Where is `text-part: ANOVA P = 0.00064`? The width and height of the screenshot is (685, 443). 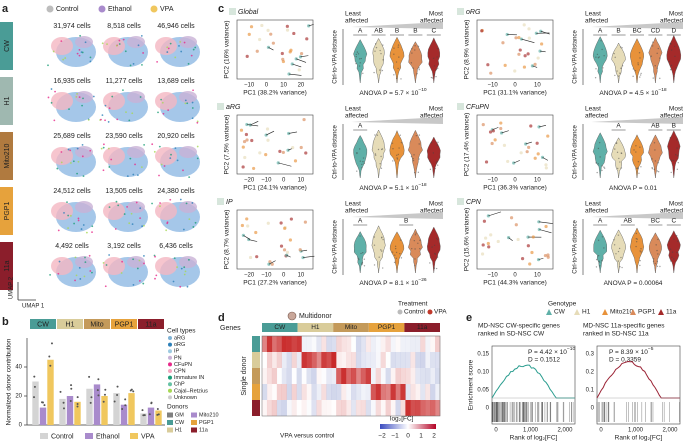
text-part: ANOVA P = 0.00064 is located at coordinates (633, 283).